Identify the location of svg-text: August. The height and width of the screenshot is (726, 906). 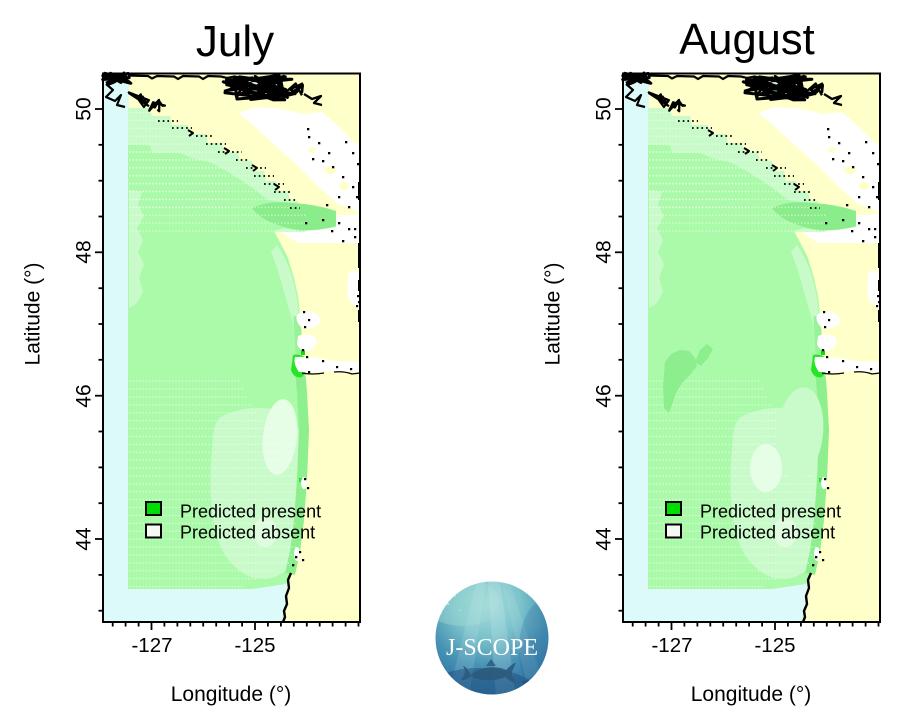
(746, 40).